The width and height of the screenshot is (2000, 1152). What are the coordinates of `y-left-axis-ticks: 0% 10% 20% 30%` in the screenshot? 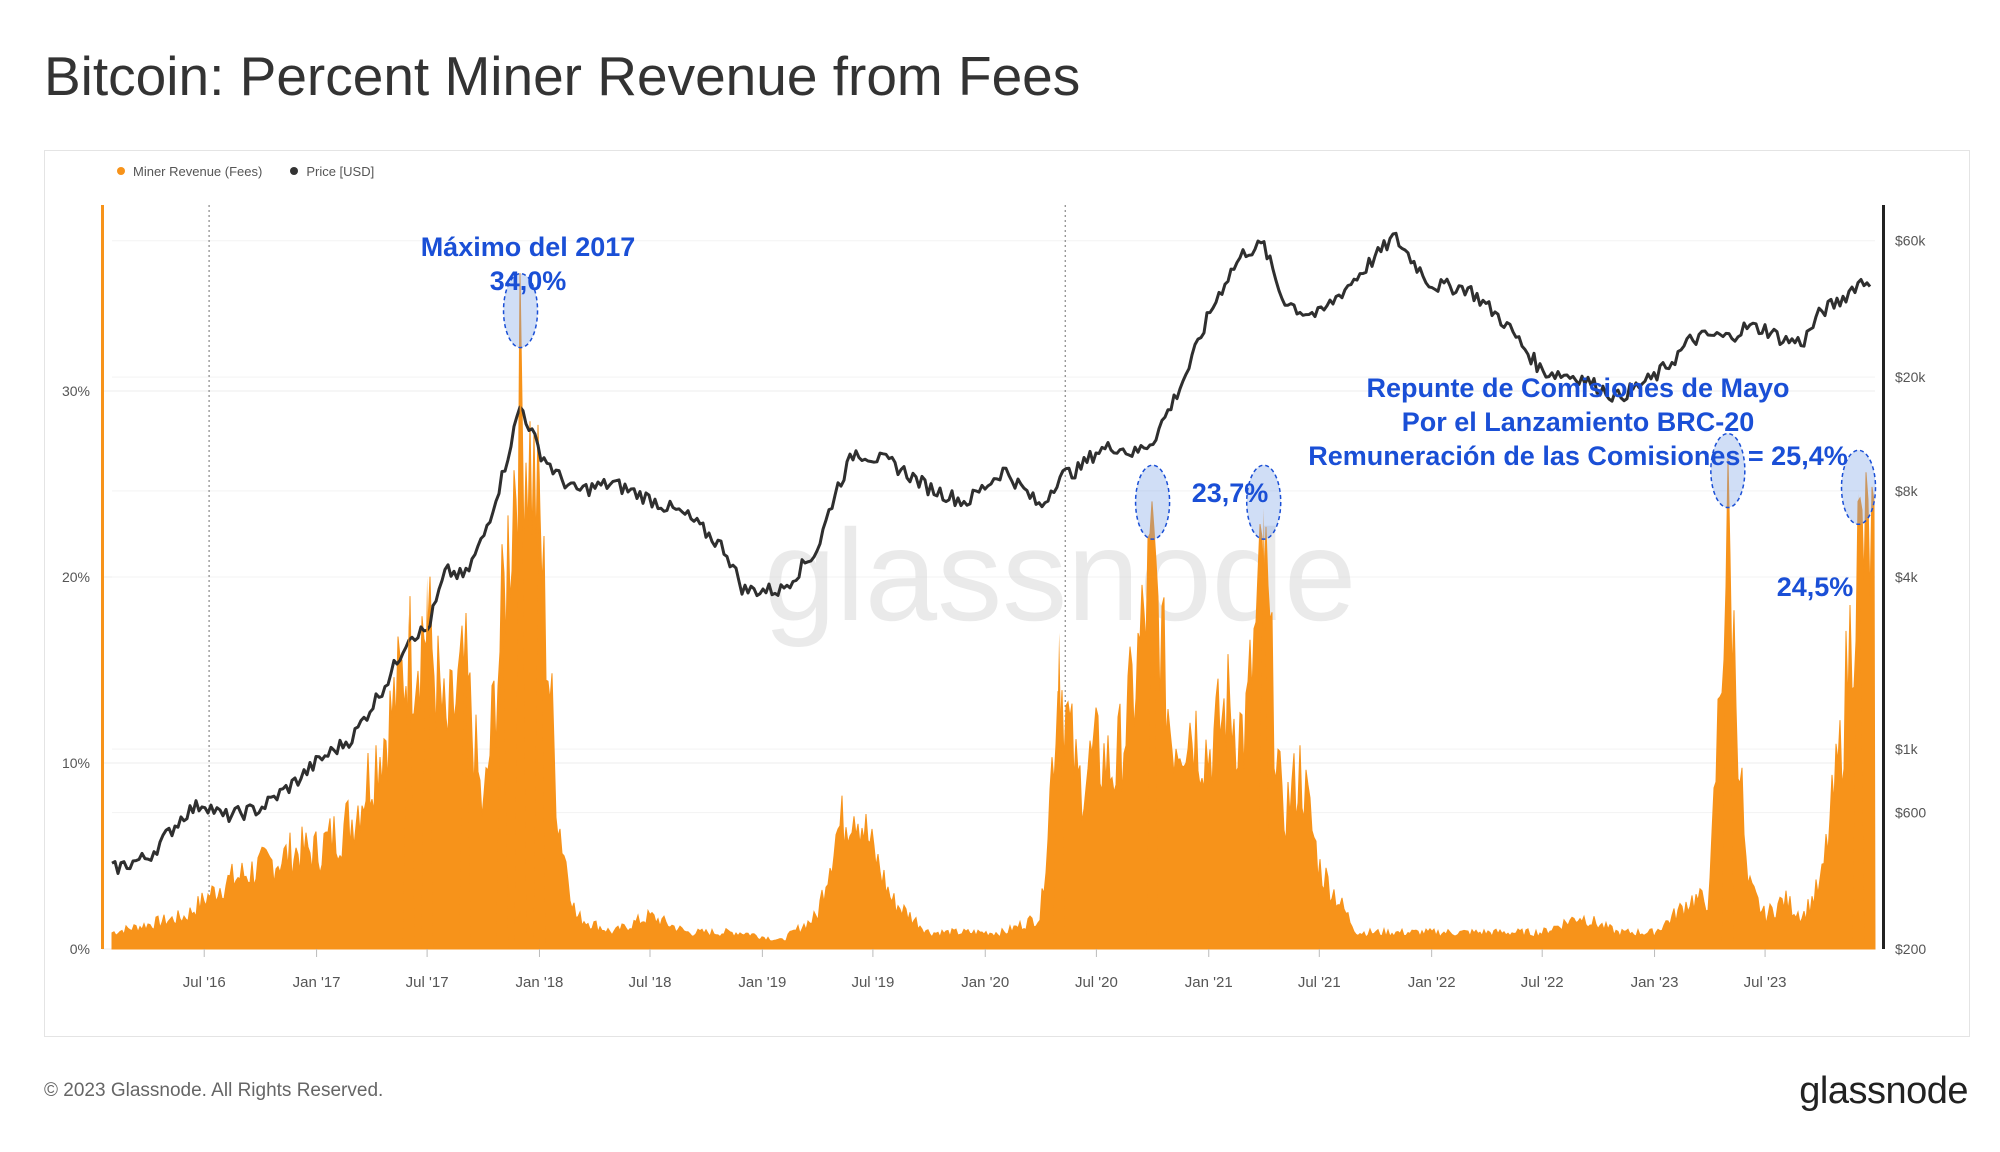 It's located at (76, 670).